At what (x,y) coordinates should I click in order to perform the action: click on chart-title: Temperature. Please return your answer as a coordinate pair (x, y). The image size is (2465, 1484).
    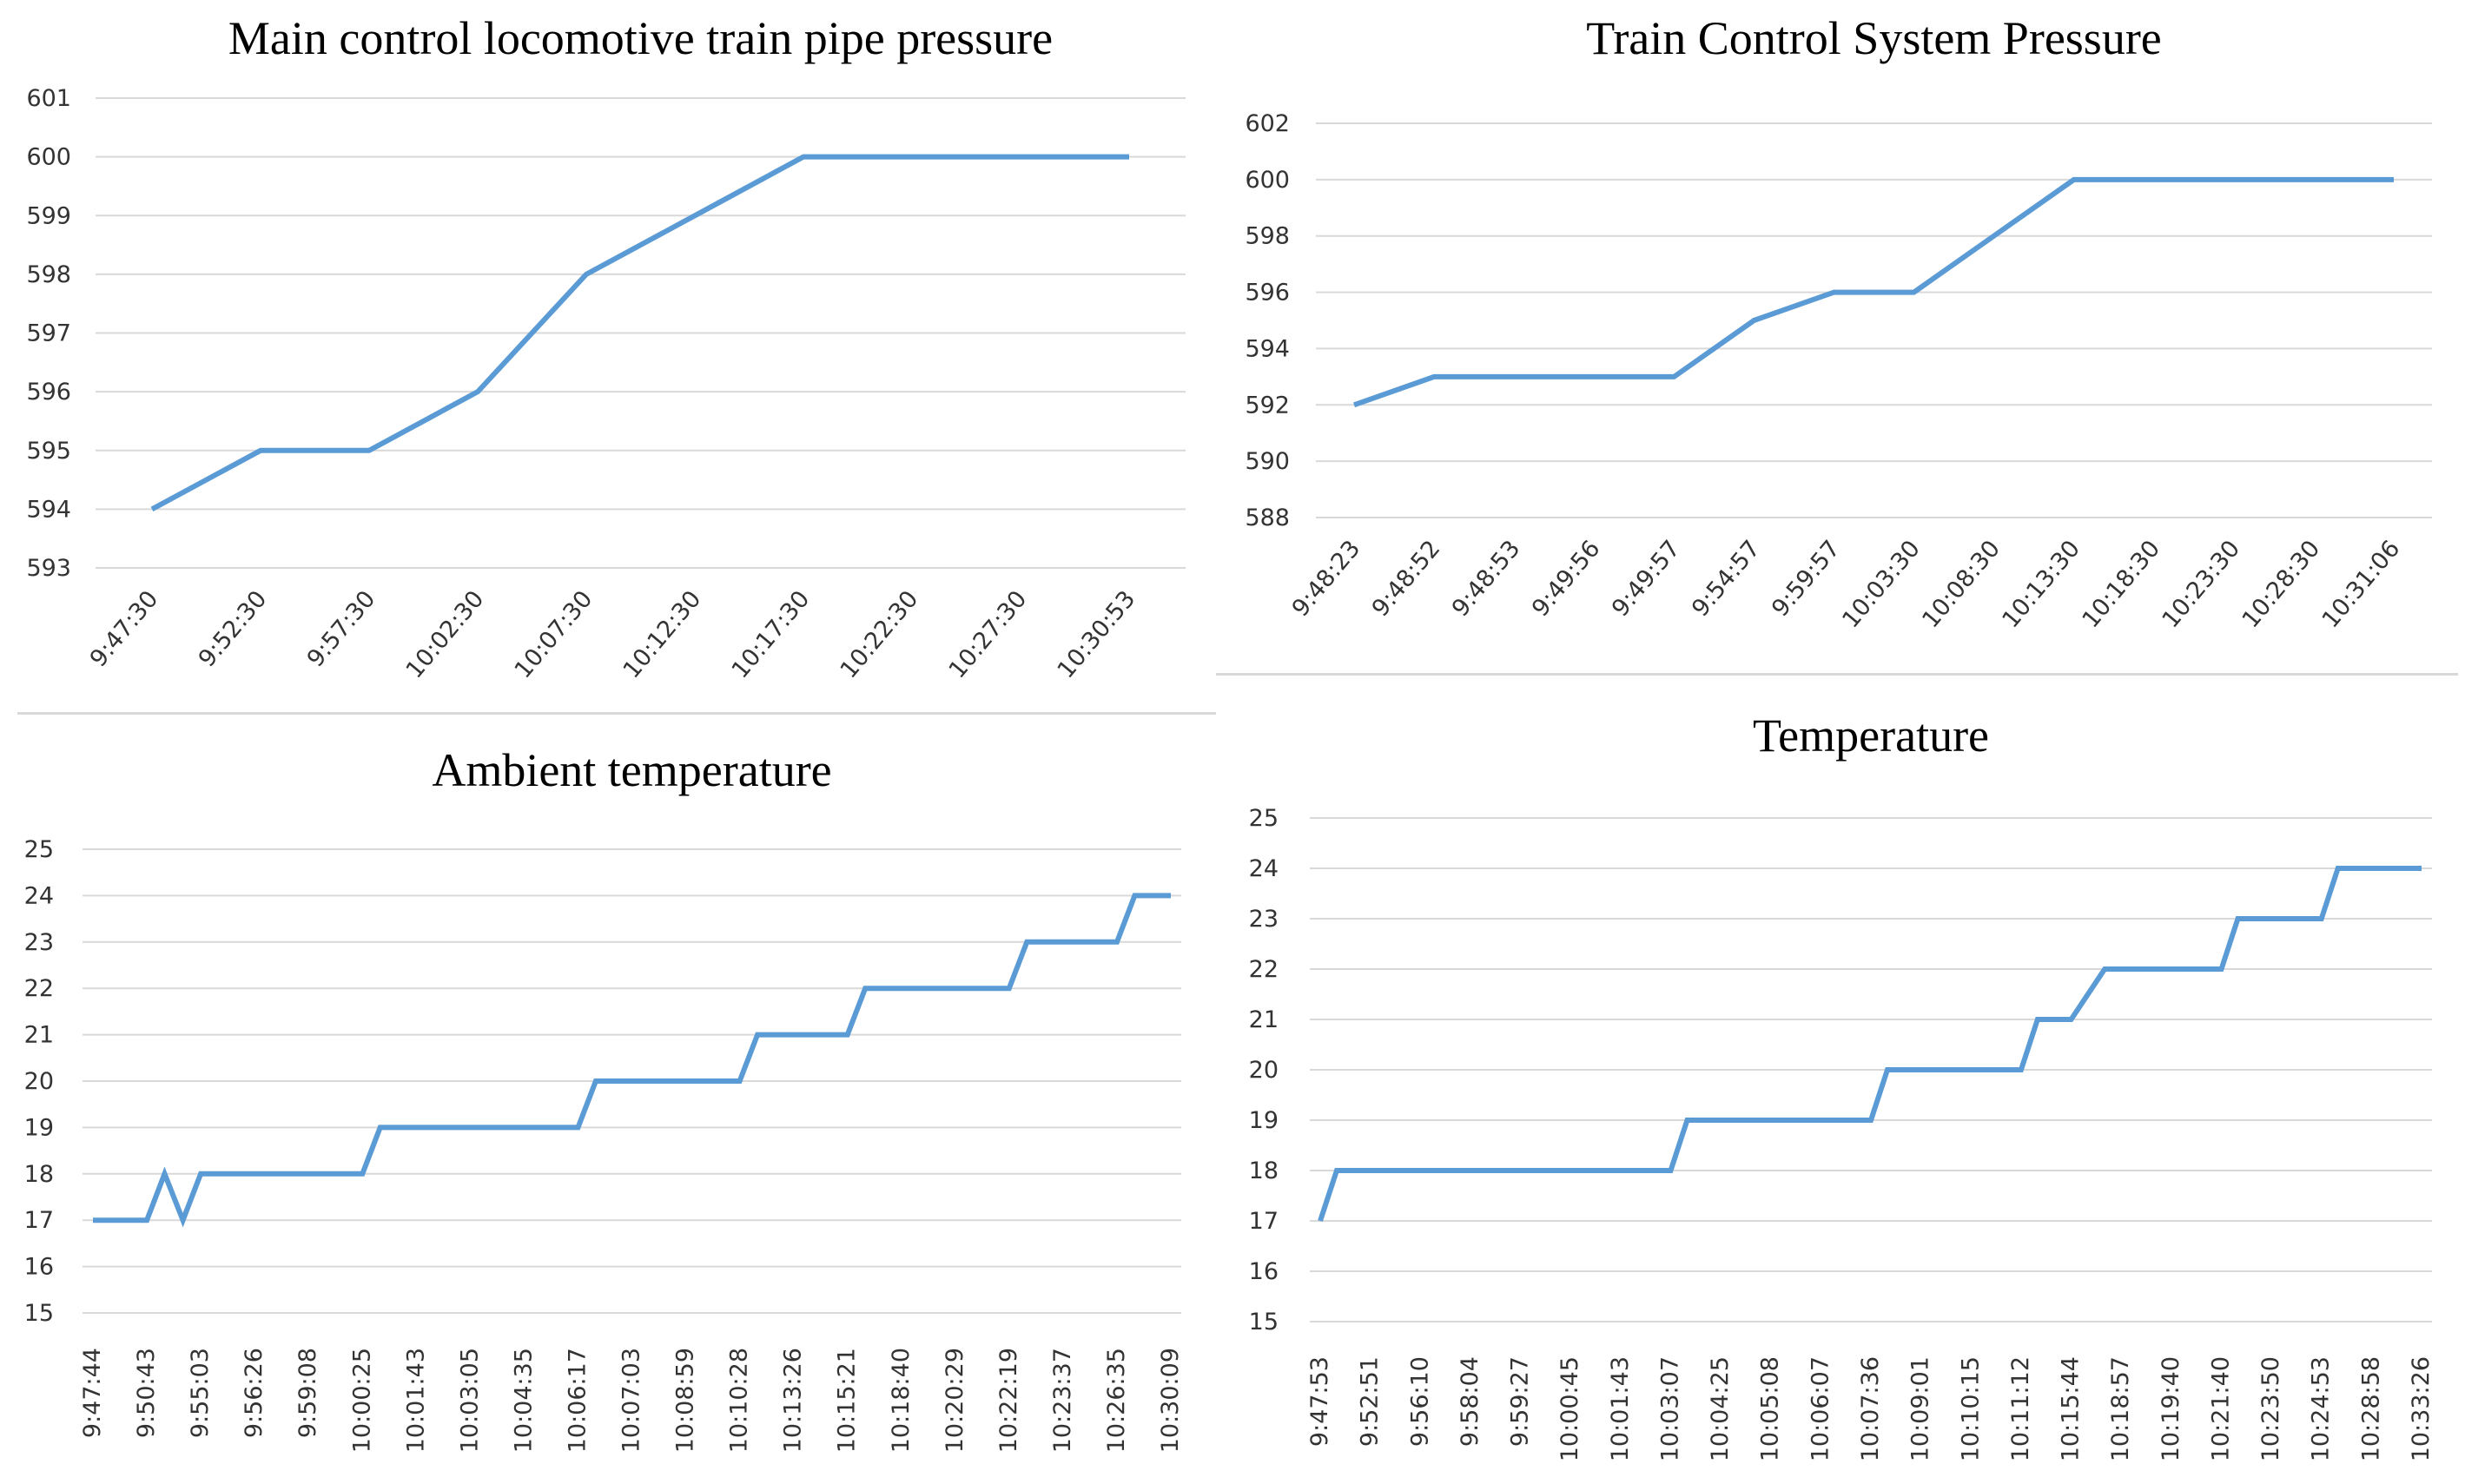
    Looking at the image, I should click on (1871, 735).